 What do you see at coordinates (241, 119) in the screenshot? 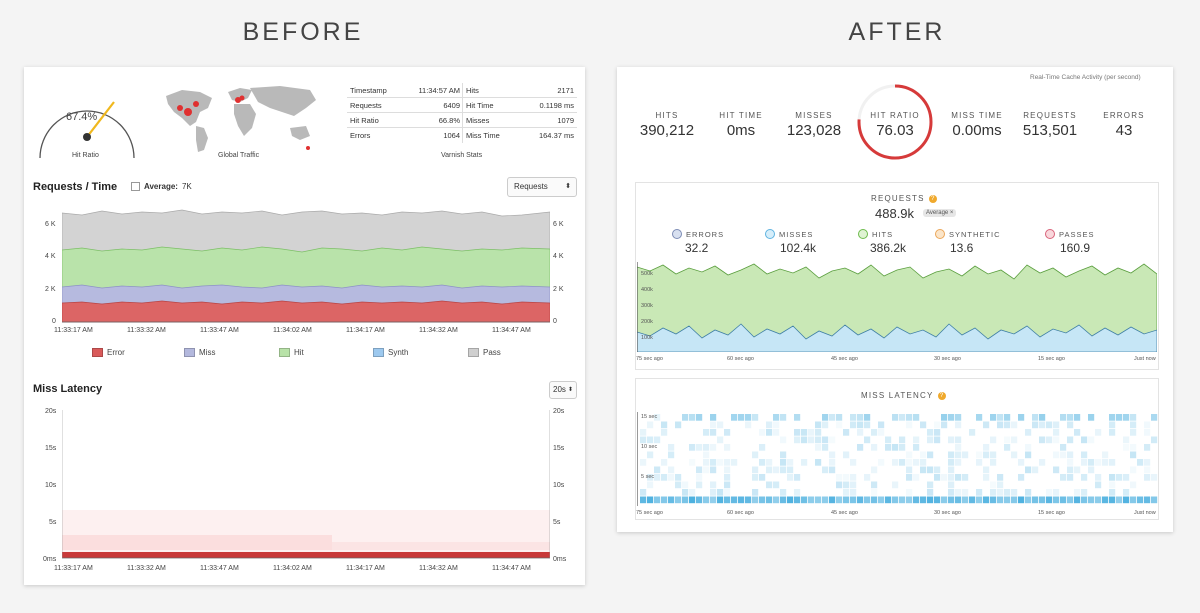
I see `world-map` at bounding box center [241, 119].